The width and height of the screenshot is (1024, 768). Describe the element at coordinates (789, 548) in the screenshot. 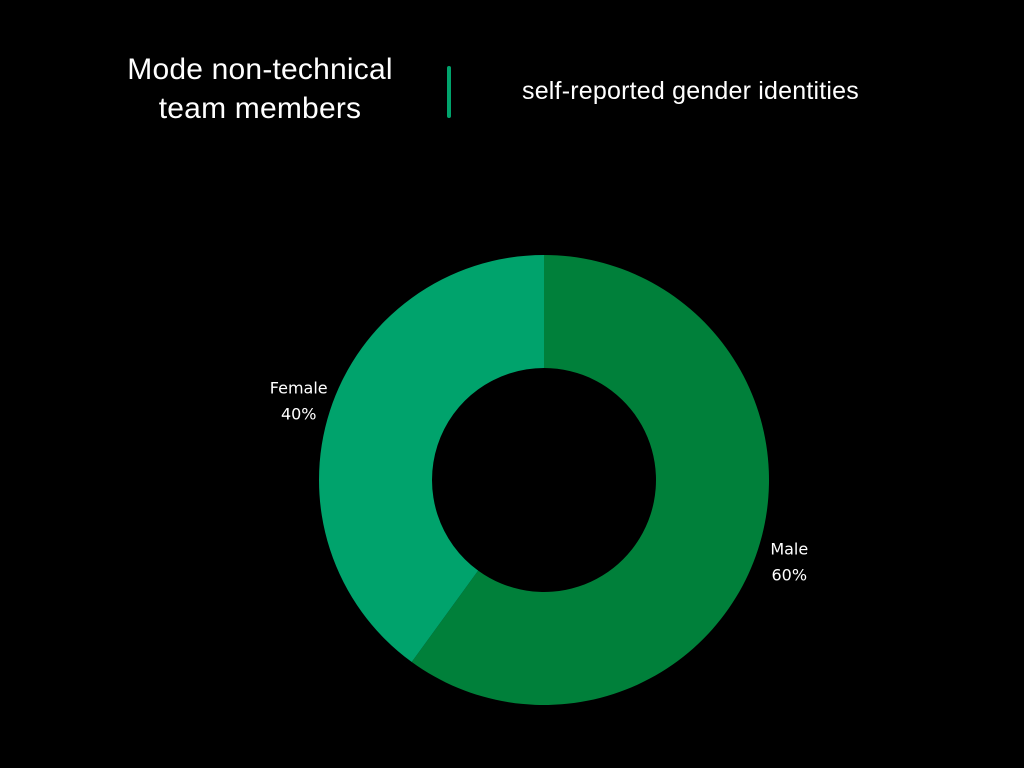

I see `slice-label-male: Male` at that location.